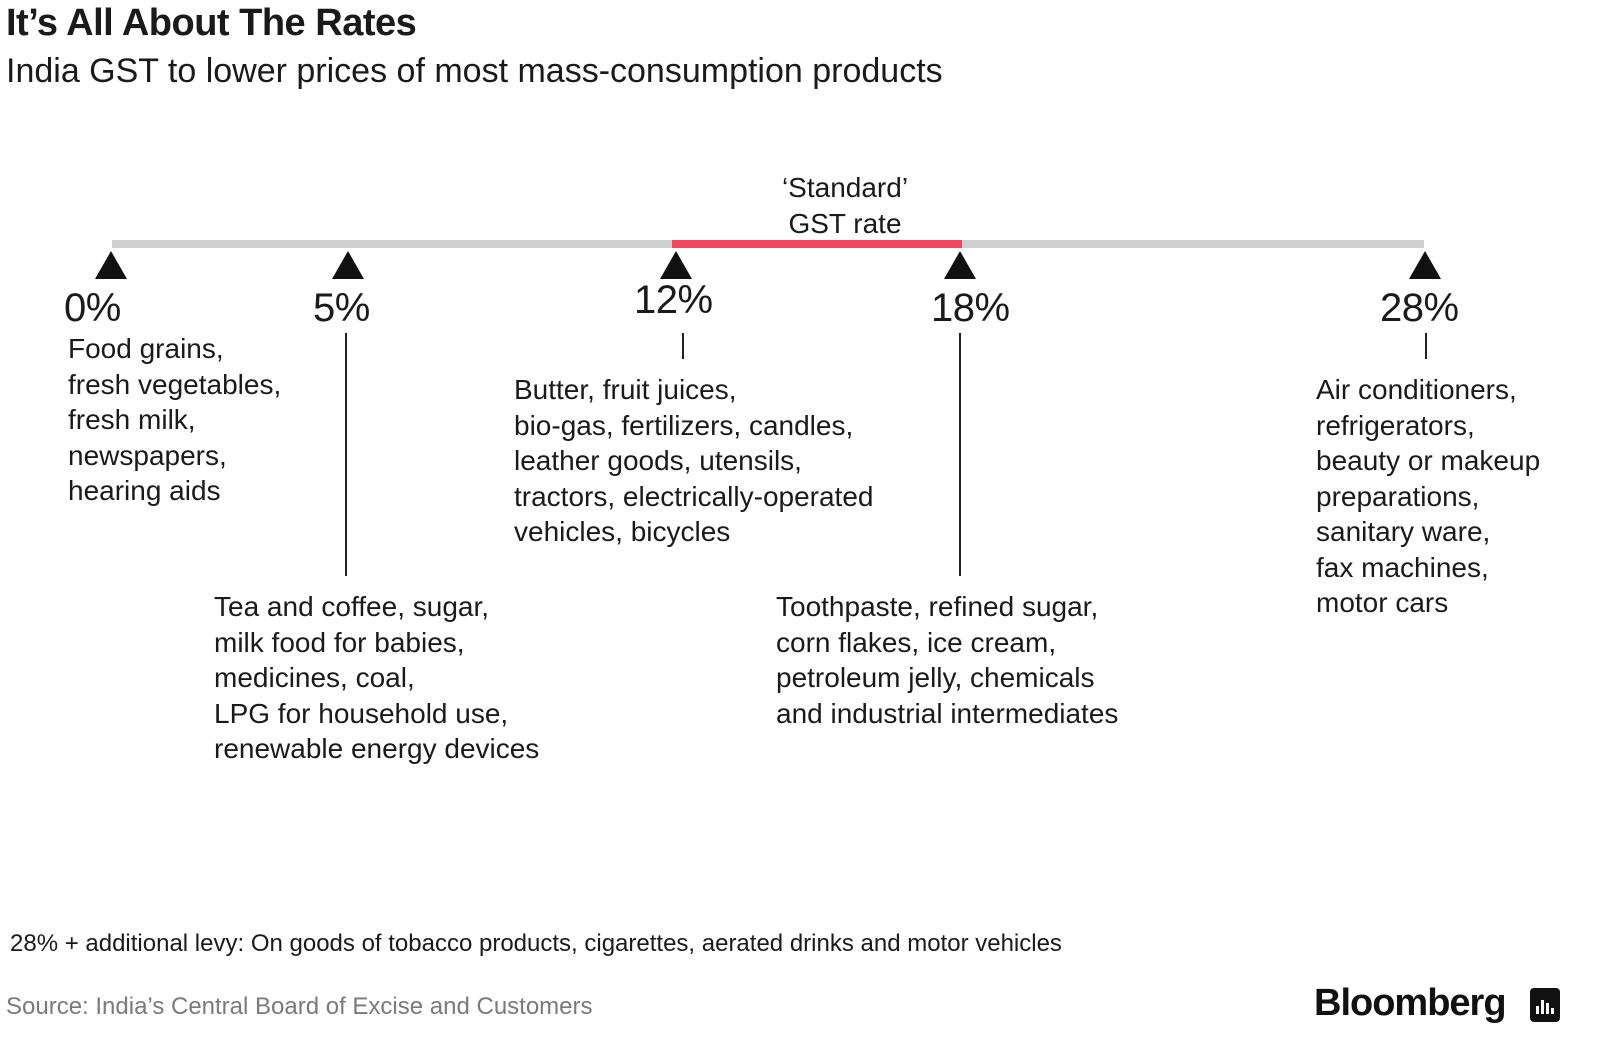 The width and height of the screenshot is (1600, 1051). What do you see at coordinates (147, 455) in the screenshot?
I see `item-text: newspapers,` at bounding box center [147, 455].